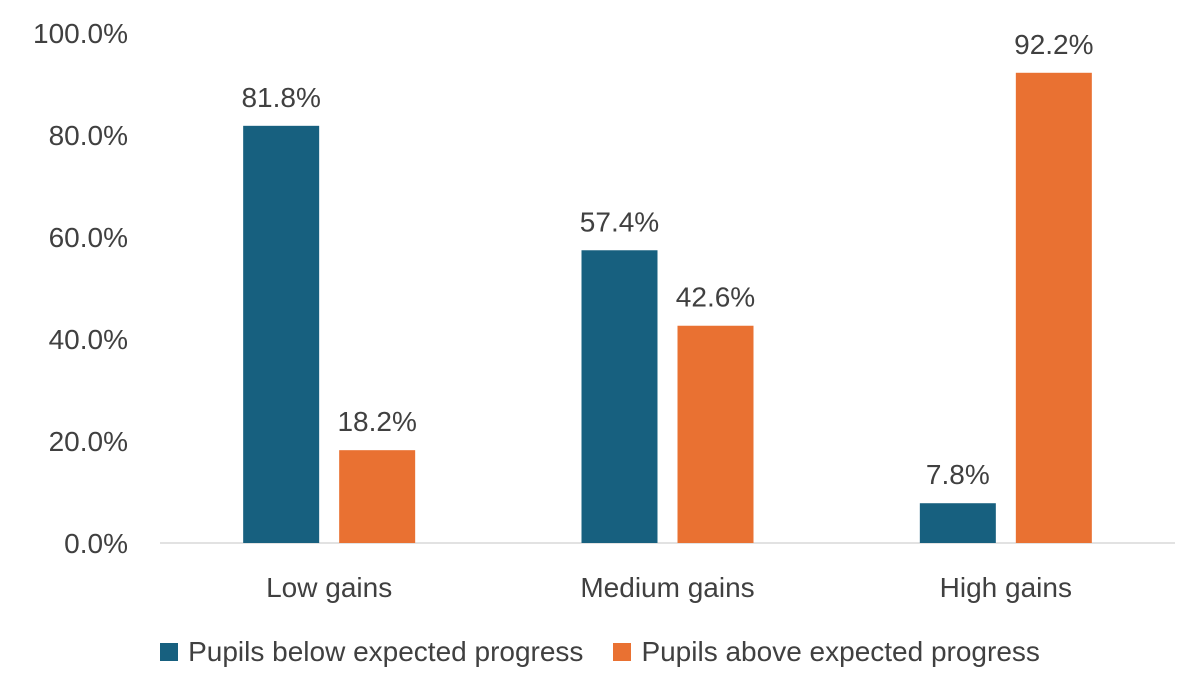 The width and height of the screenshot is (1200, 696). What do you see at coordinates (80, 288) in the screenshot?
I see `y-axis: 0.0% 20.0% 40.0% 60.0% 80.0% 100.0%` at bounding box center [80, 288].